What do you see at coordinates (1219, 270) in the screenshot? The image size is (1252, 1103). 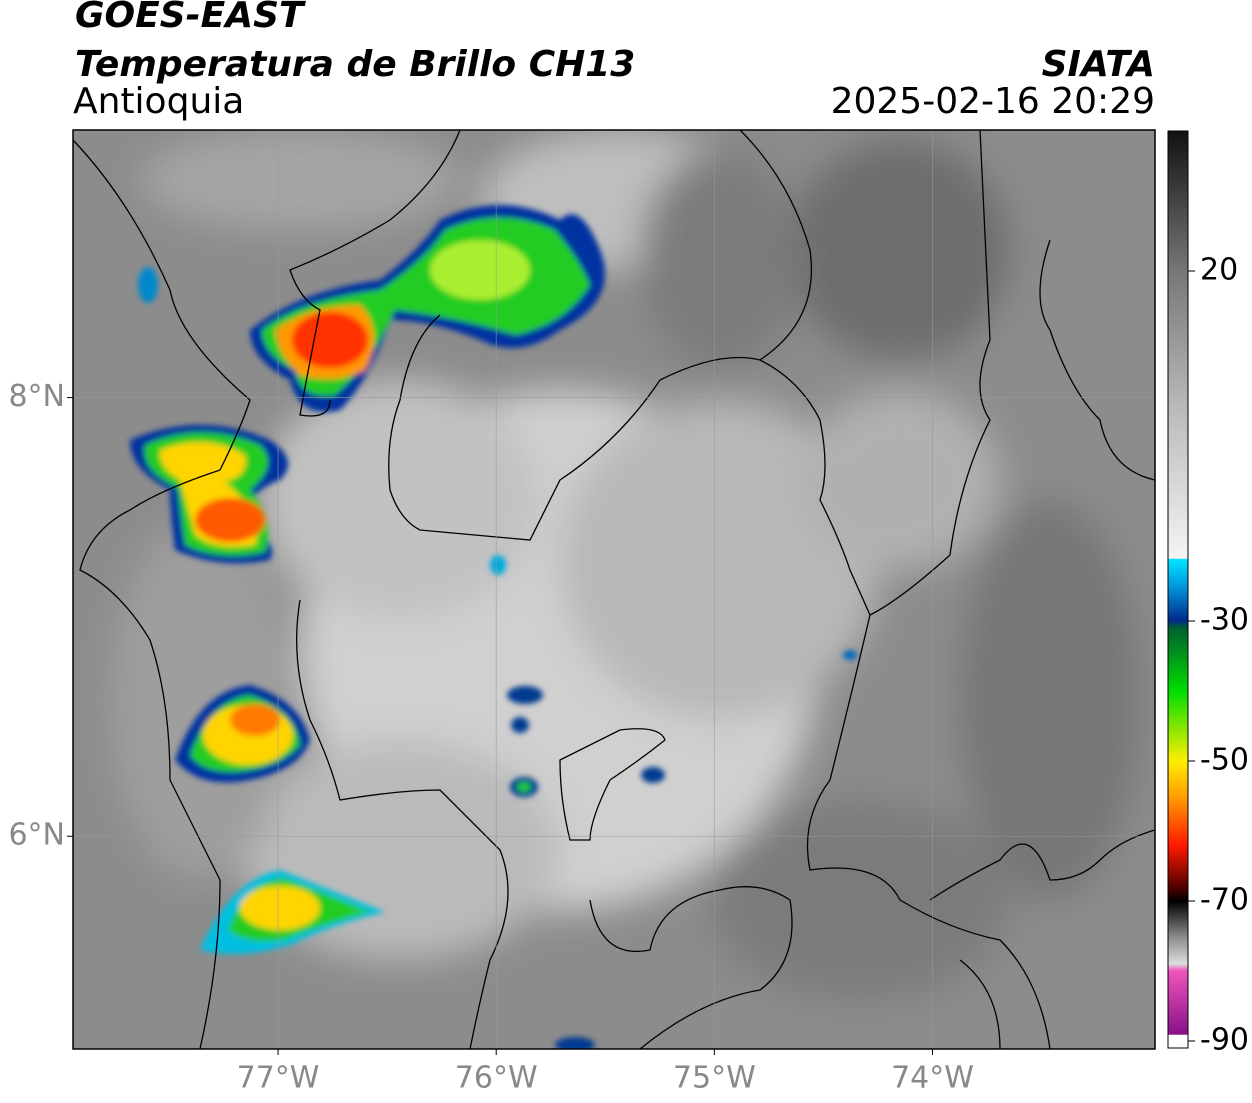 I see `colorbar-tick-label: 20` at bounding box center [1219, 270].